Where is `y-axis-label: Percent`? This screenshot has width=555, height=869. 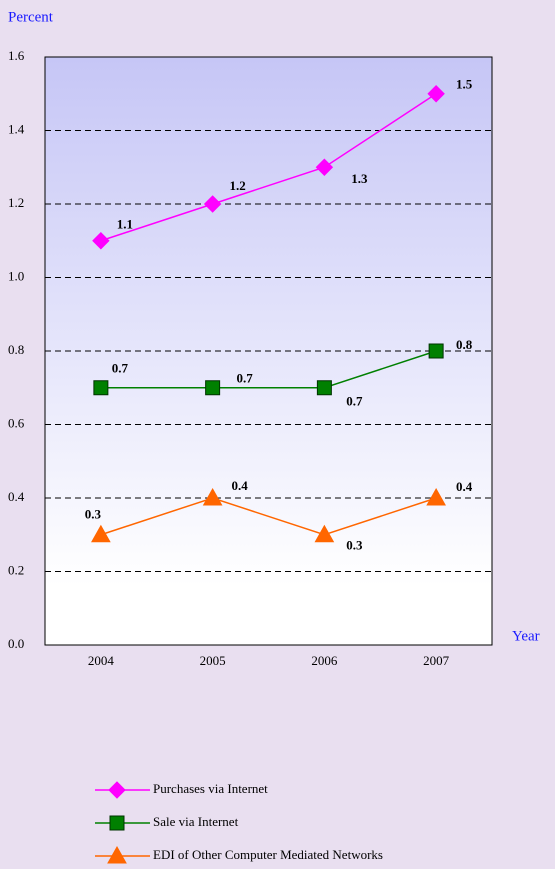 y-axis-label: Percent is located at coordinates (31, 17).